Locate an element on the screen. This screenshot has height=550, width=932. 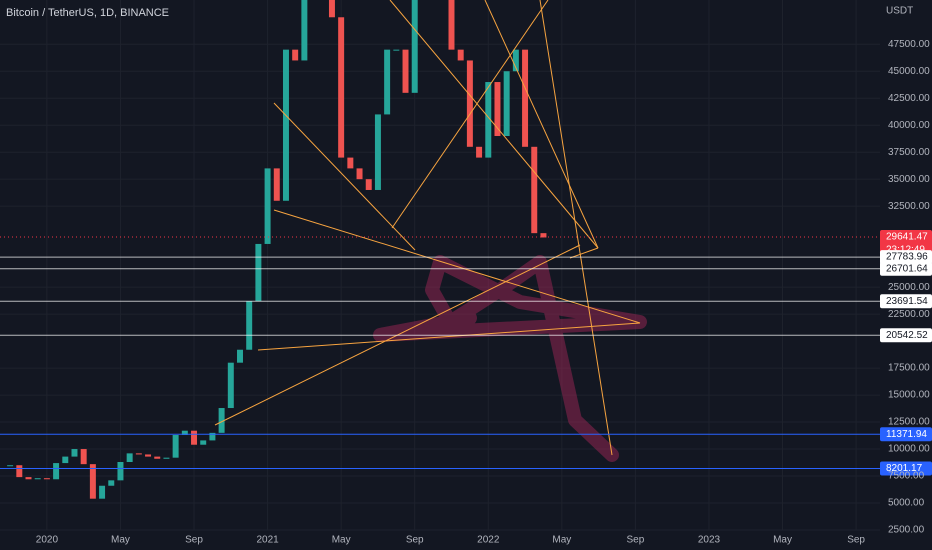
y-tick-label: 42500.00 is located at coordinates (909, 98).